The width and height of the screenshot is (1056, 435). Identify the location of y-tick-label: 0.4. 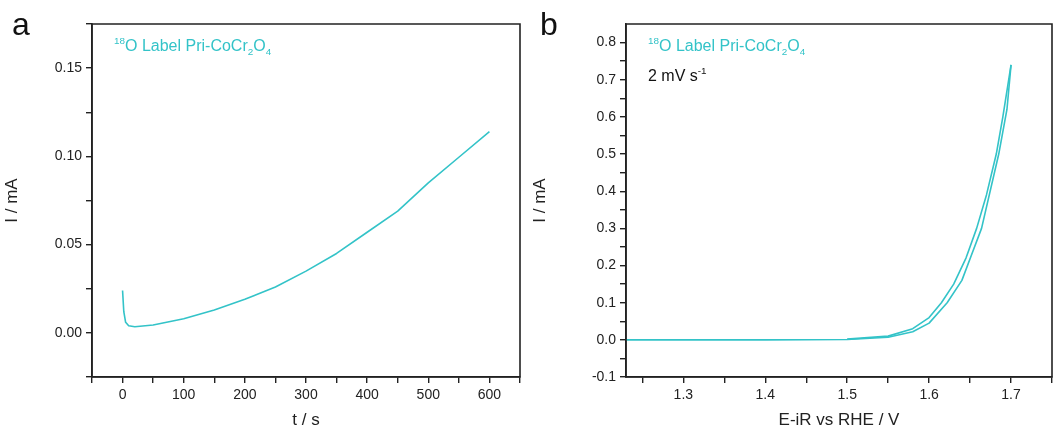
(606, 190).